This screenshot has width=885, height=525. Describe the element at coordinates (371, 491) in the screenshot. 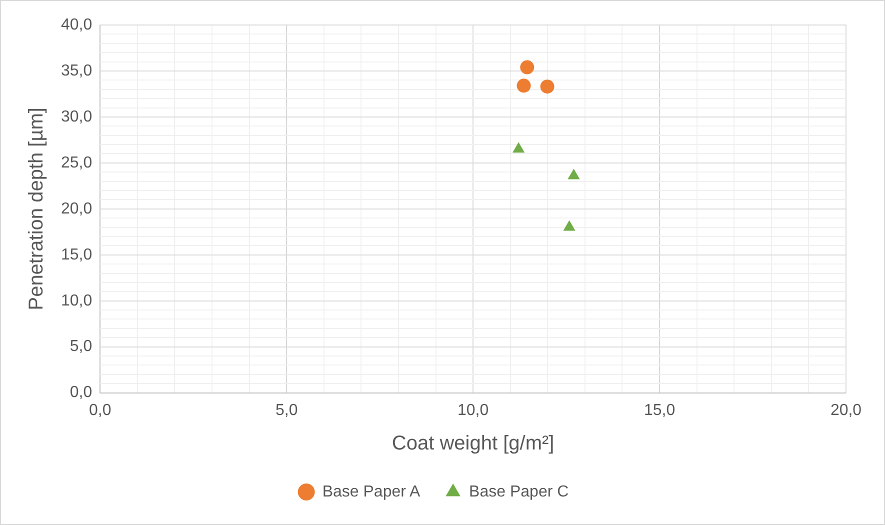

I see `legend-label: Base Paper A` at that location.